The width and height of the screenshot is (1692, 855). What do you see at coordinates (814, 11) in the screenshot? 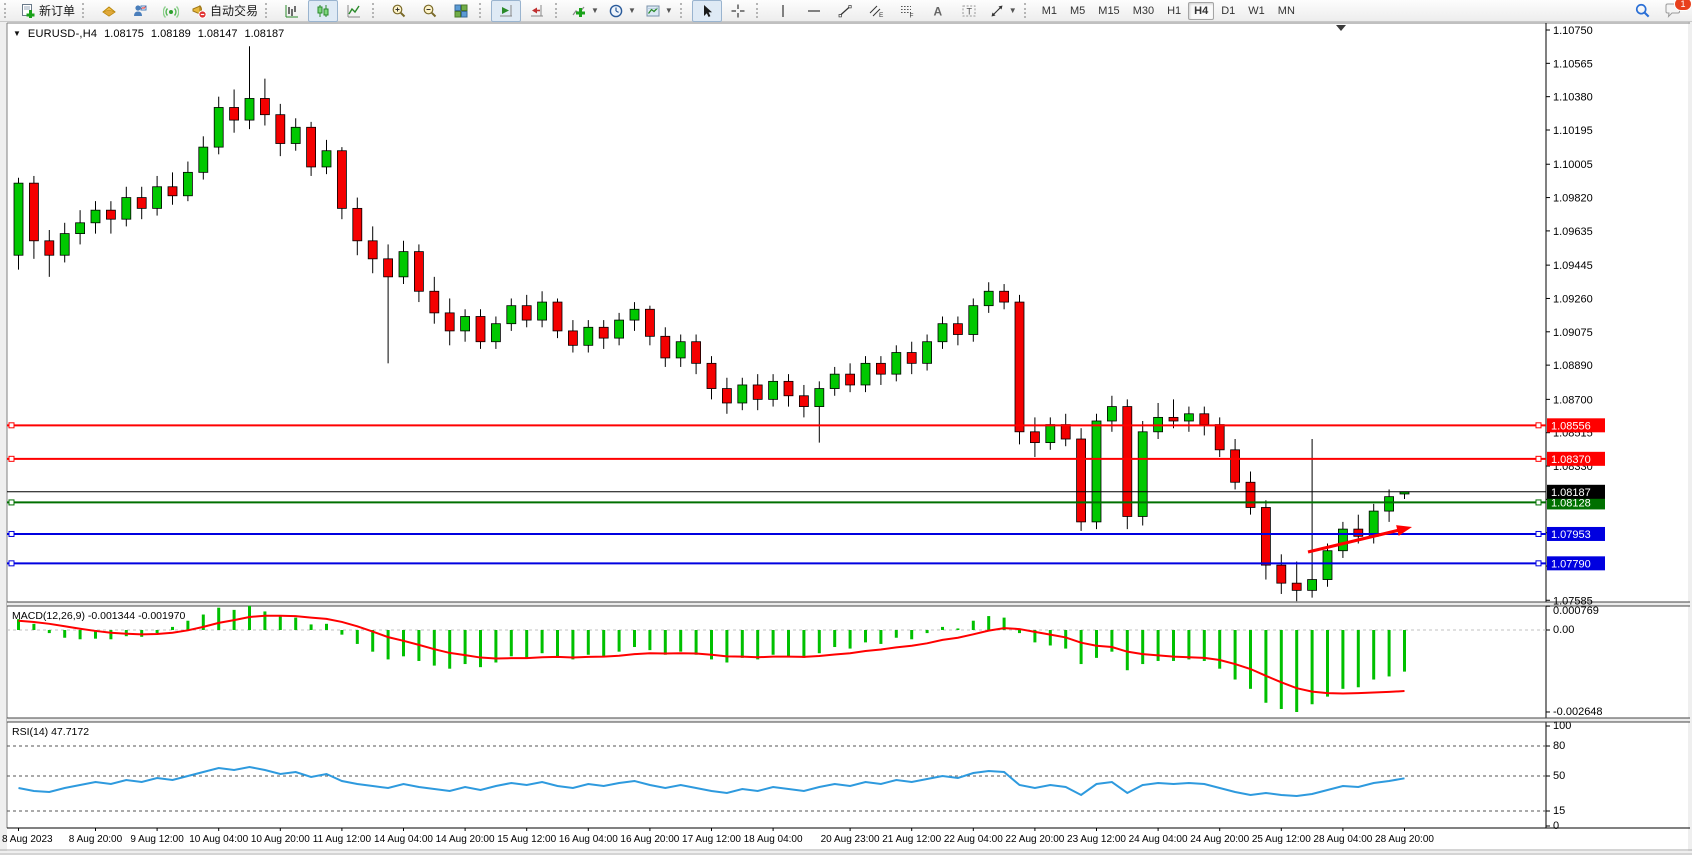
I see `horizontal-line-button` at bounding box center [814, 11].